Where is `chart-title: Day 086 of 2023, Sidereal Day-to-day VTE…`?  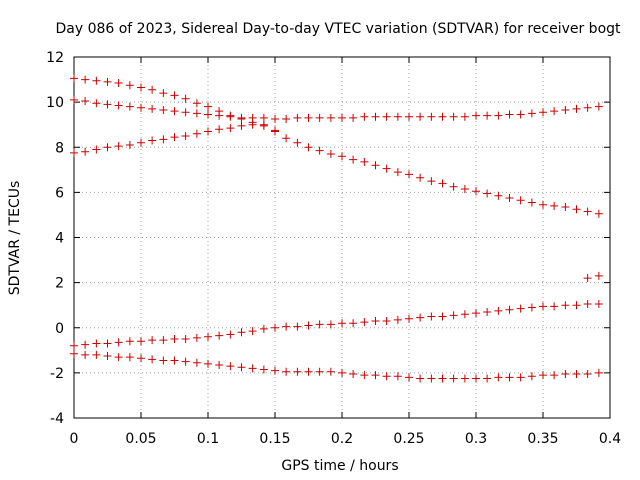
chart-title: Day 086 of 2023, Sidereal Day-to-day VTE… is located at coordinates (338, 29).